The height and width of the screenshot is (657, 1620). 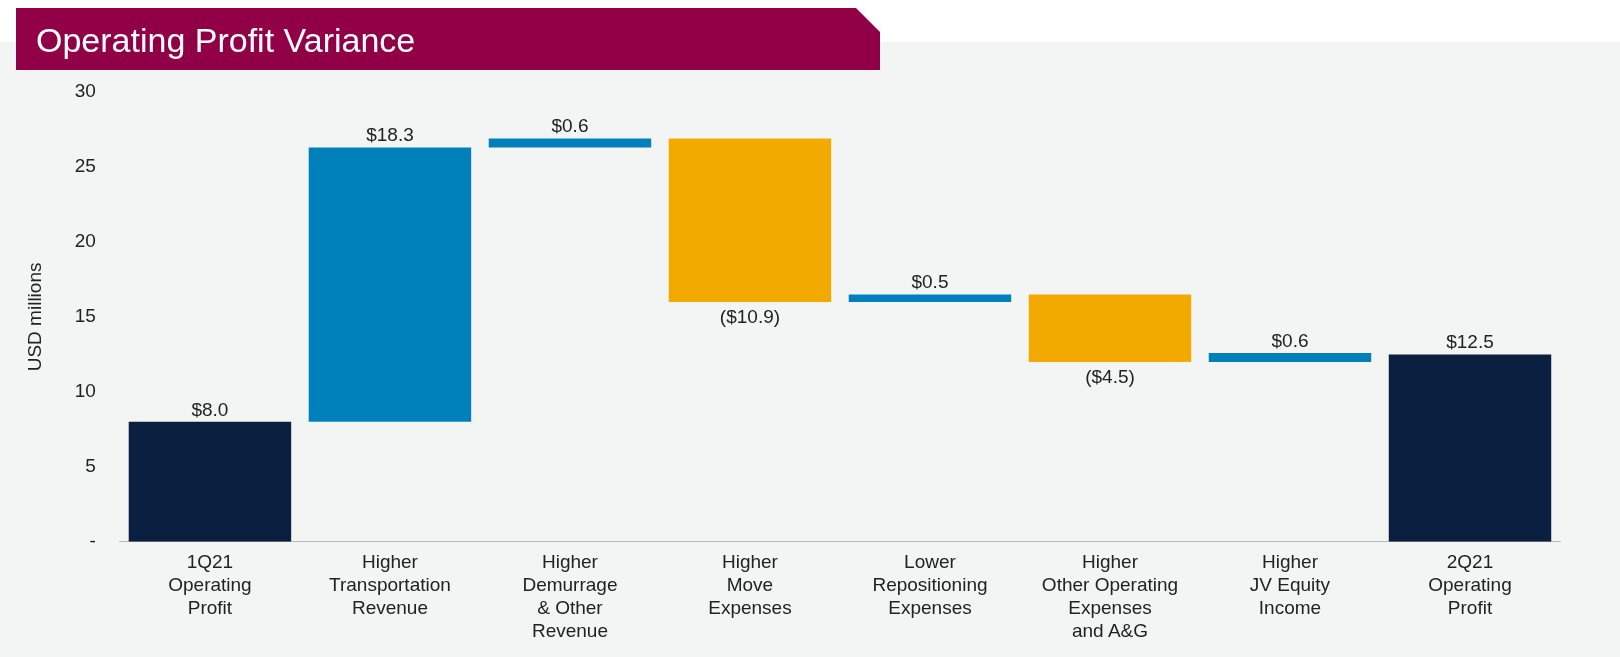 What do you see at coordinates (1470, 585) in the screenshot?
I see `x-tick-label: 2Q21 Operating Profit` at bounding box center [1470, 585].